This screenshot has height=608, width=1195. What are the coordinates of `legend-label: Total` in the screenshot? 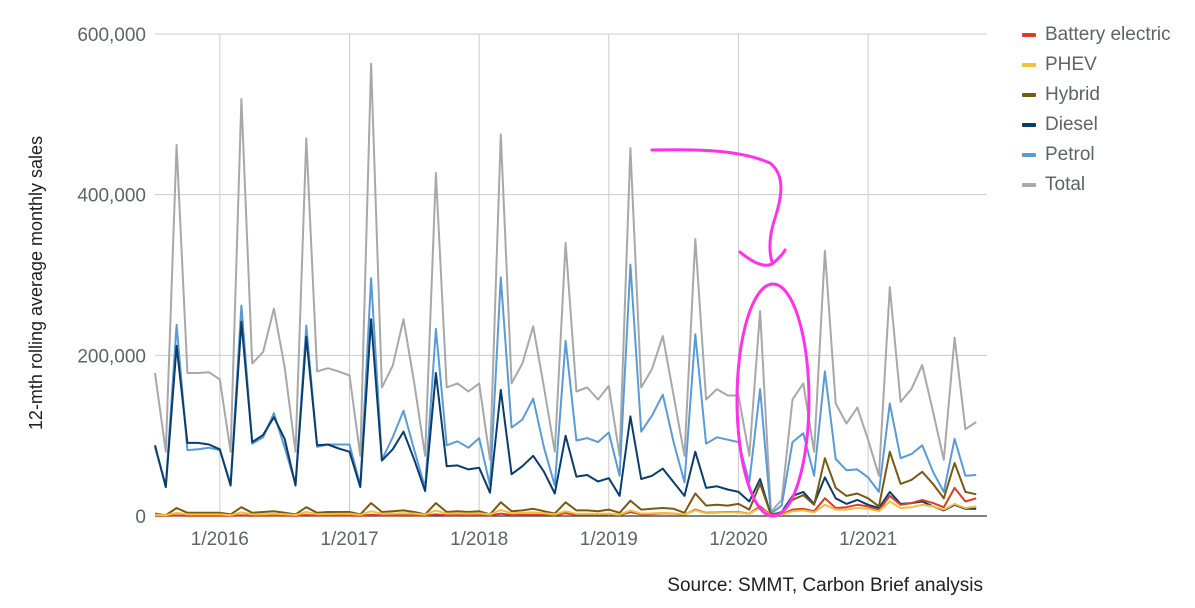 It's located at (1065, 184).